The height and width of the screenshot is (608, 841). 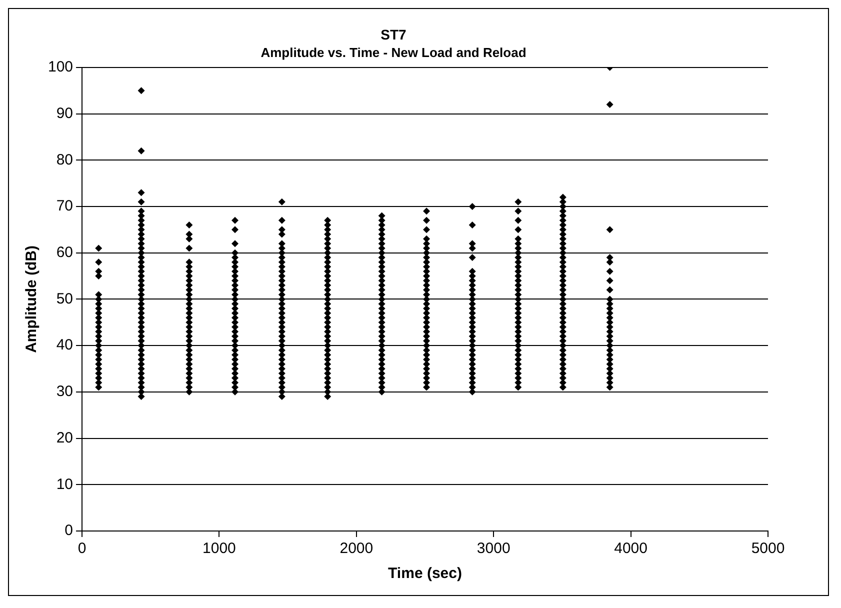 I want to click on y-tick-label: 90, so click(x=65, y=113).